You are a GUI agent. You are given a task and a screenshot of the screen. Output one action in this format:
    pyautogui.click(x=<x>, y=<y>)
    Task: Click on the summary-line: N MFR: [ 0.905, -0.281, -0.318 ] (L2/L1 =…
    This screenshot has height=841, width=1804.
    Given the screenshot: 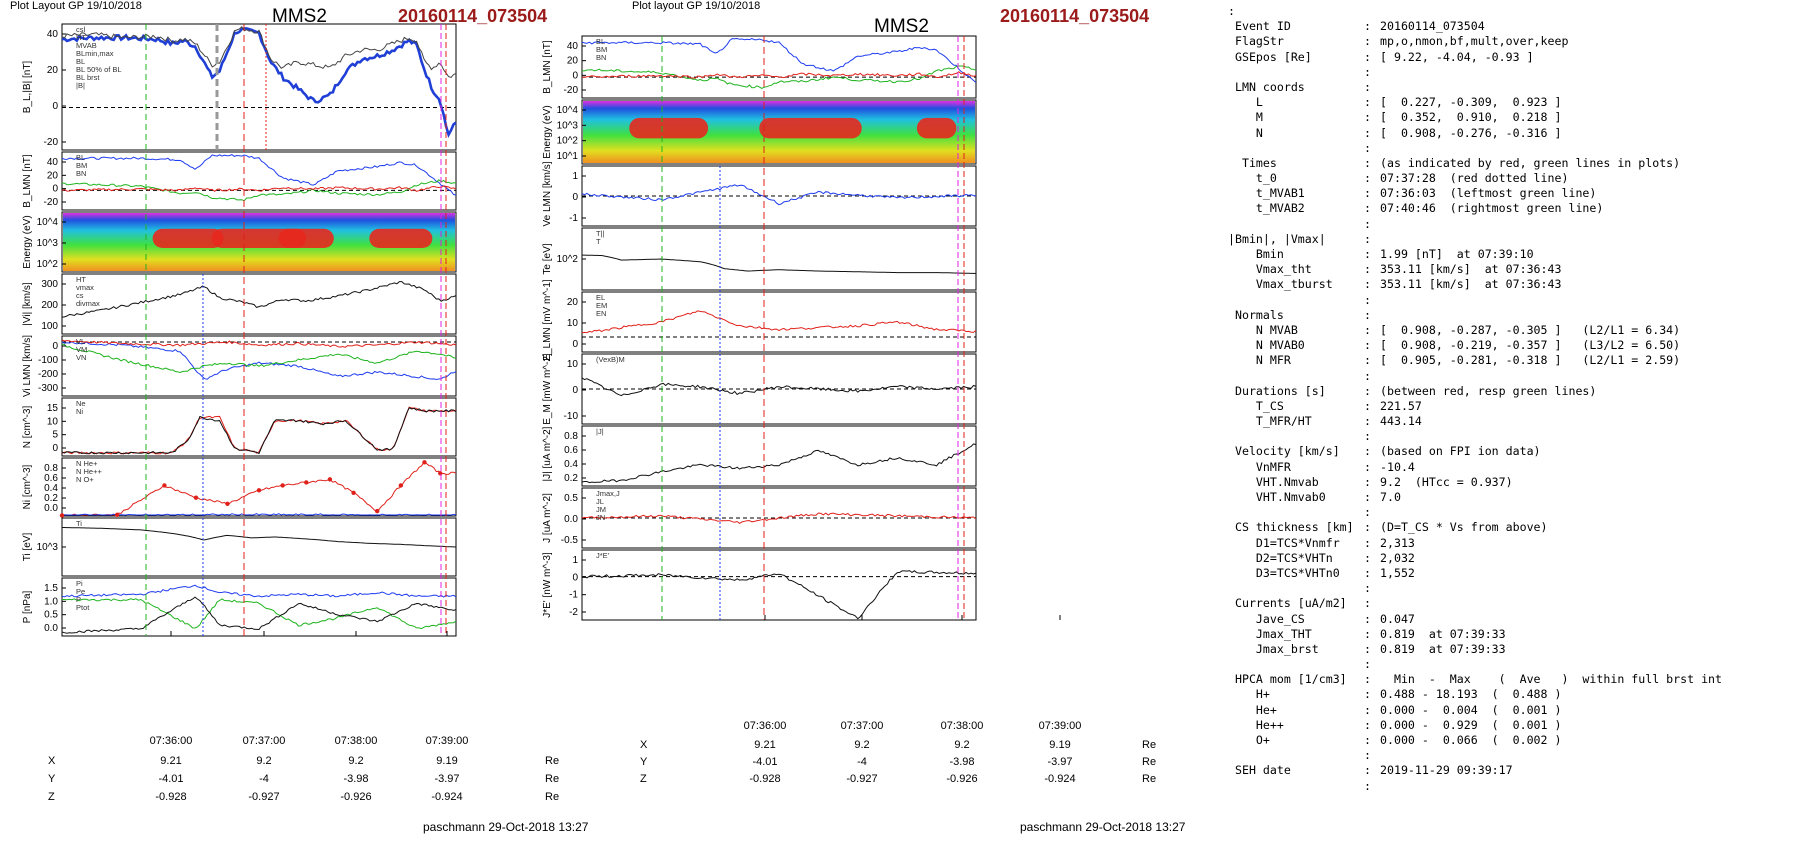 What is the action you would take?
    pyautogui.click(x=1514, y=360)
    